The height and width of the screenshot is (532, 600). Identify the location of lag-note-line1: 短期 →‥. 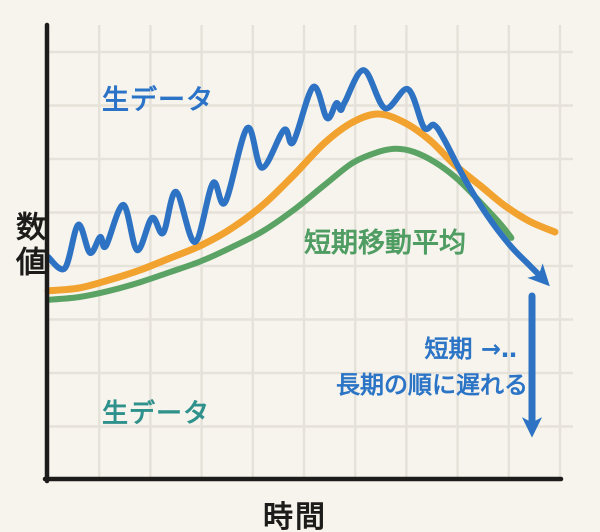
(470, 349).